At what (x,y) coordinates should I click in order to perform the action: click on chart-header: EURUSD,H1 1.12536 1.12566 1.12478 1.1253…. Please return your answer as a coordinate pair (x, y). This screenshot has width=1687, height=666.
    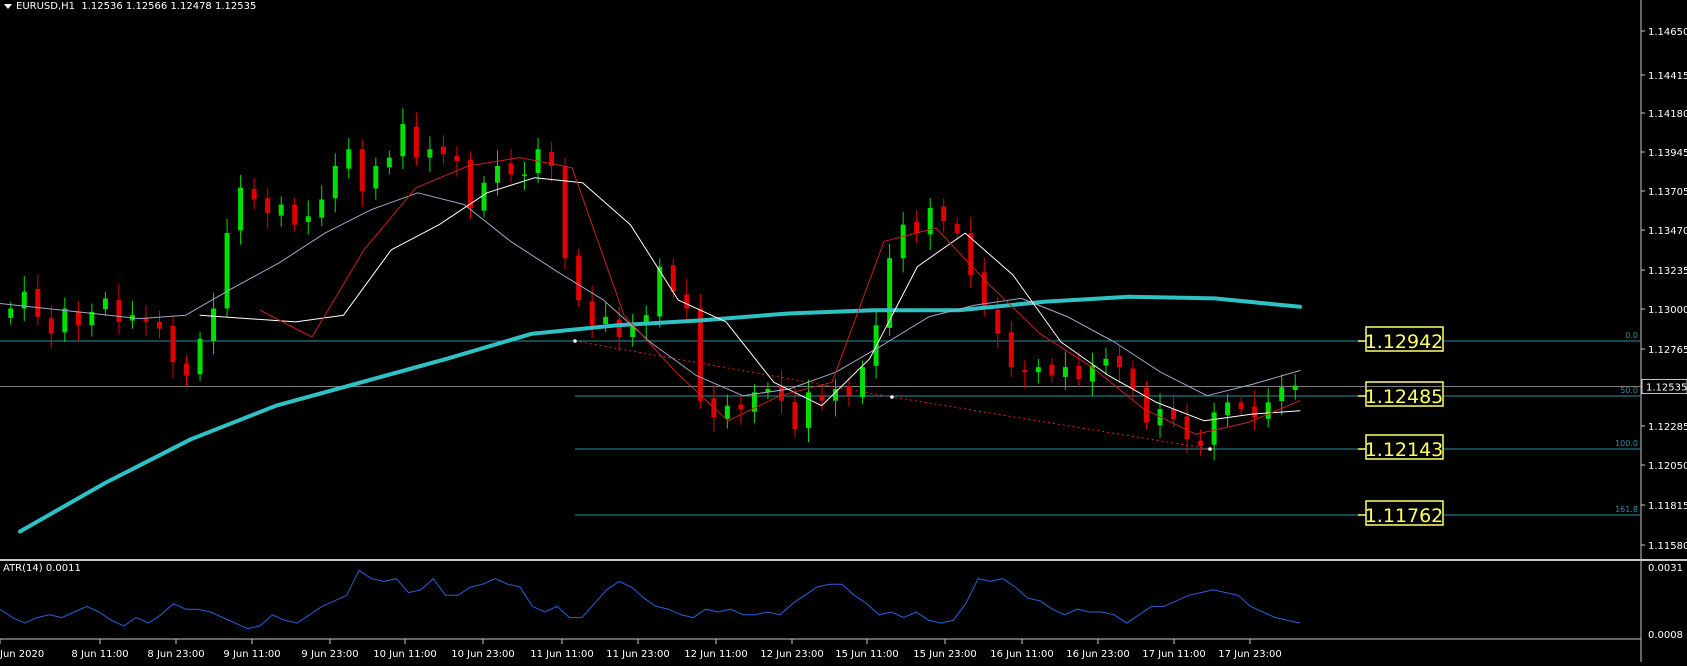
    Looking at the image, I should click on (130, 6).